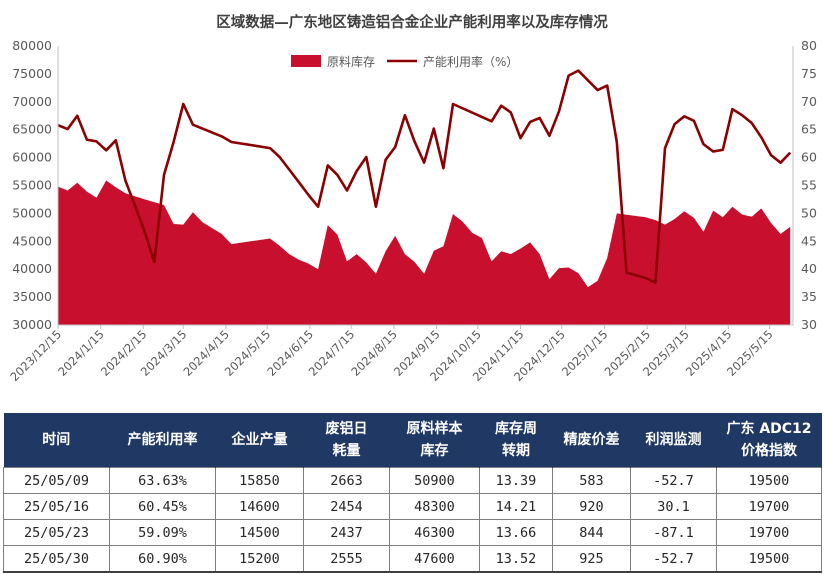 This screenshot has width=824, height=574. I want to click on table-header-cell: 废铝日 耗量, so click(346, 440).